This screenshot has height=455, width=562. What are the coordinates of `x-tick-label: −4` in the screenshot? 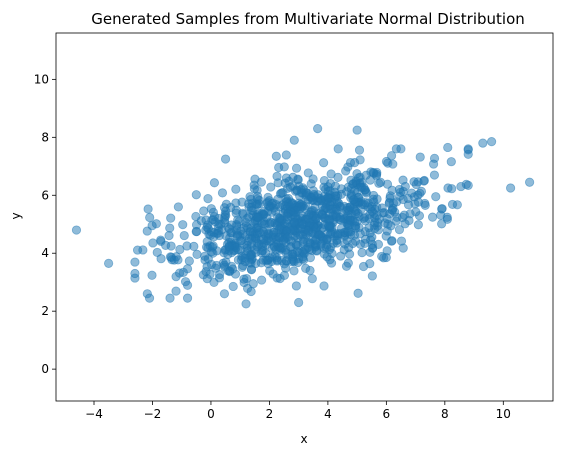 It's located at (94, 414).